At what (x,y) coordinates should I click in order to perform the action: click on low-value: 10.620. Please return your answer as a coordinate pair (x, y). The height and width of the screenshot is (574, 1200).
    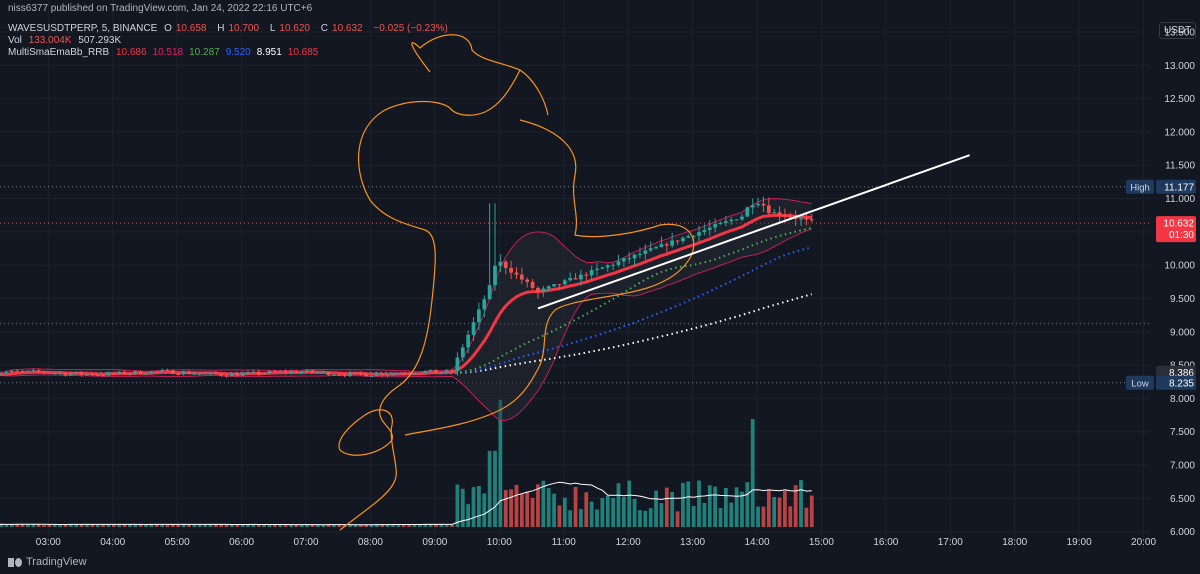
    Looking at the image, I should click on (294, 28).